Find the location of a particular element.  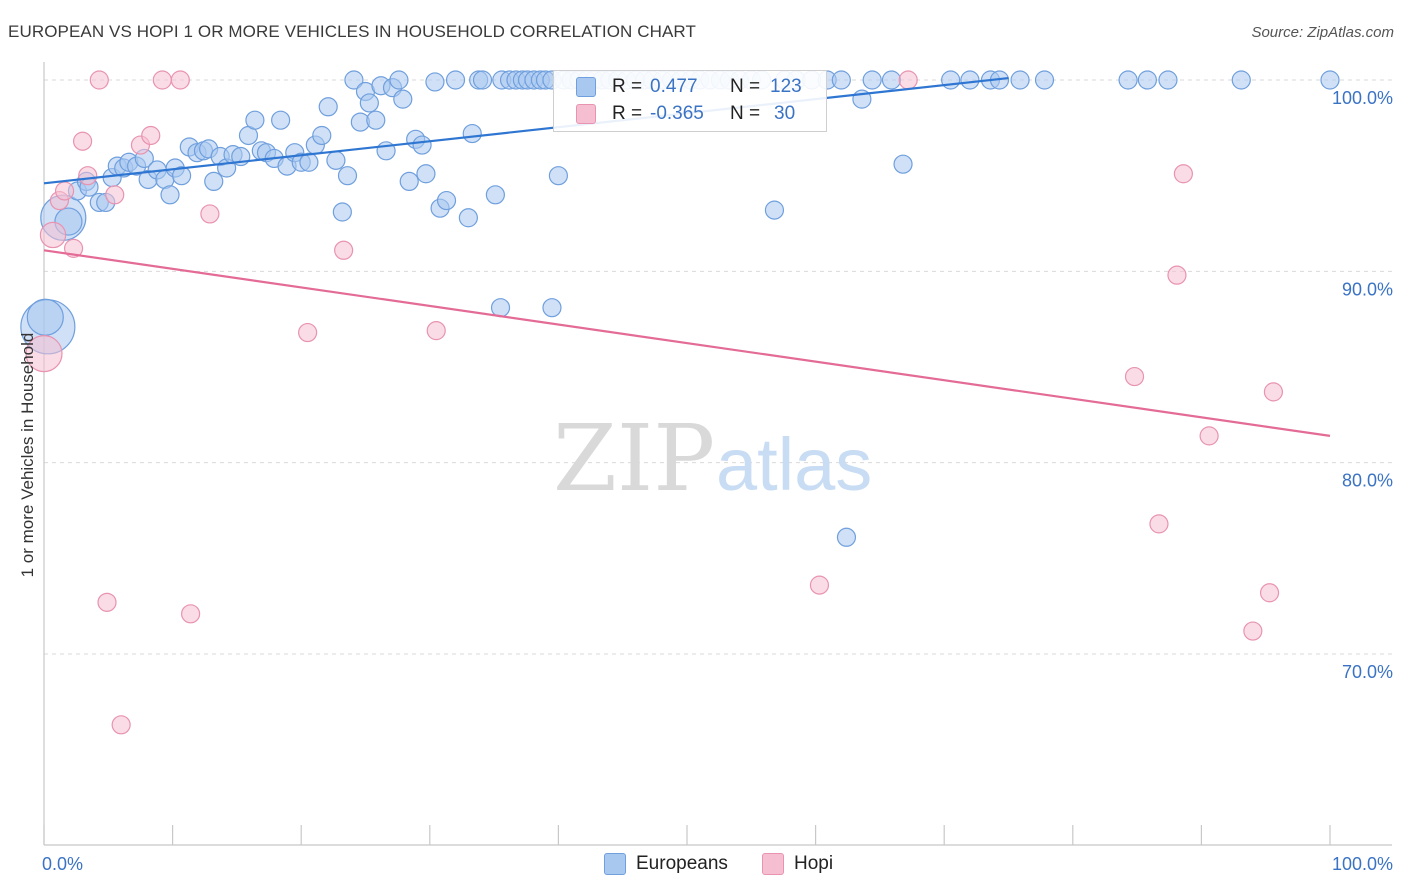

hopi-legend-label: Hopi is located at coordinates (814, 863).